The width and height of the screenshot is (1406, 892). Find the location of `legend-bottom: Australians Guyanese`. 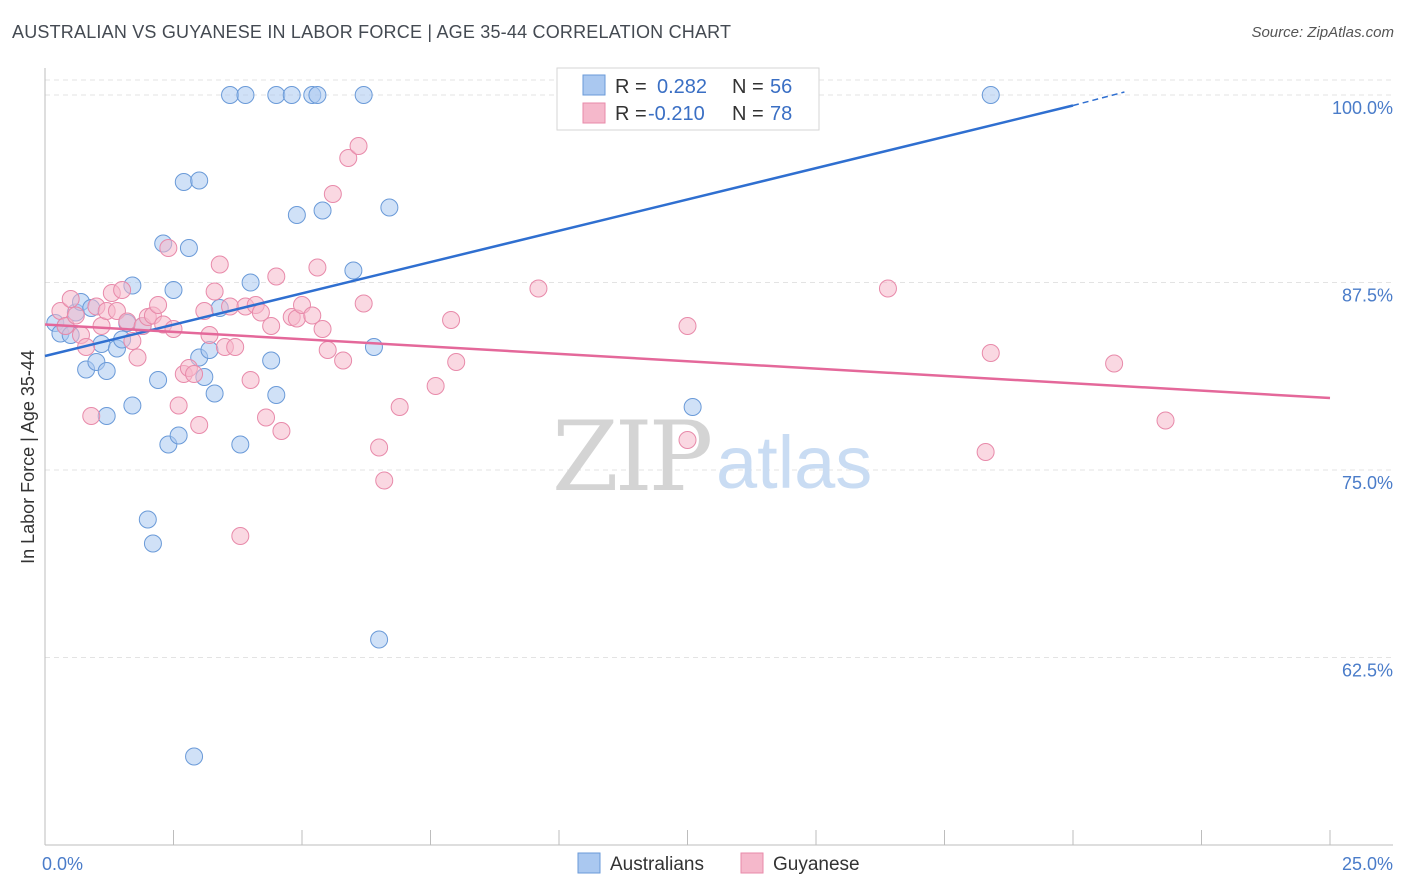

legend-bottom: Australians Guyanese is located at coordinates (718, 863).